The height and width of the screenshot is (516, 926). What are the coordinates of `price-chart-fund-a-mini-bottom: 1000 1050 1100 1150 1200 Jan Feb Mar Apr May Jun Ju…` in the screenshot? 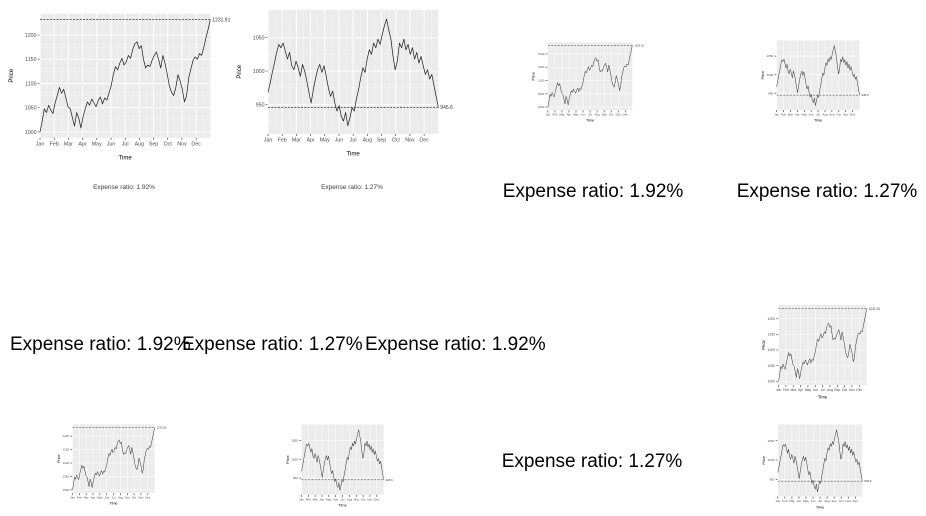 It's located at (113, 463).